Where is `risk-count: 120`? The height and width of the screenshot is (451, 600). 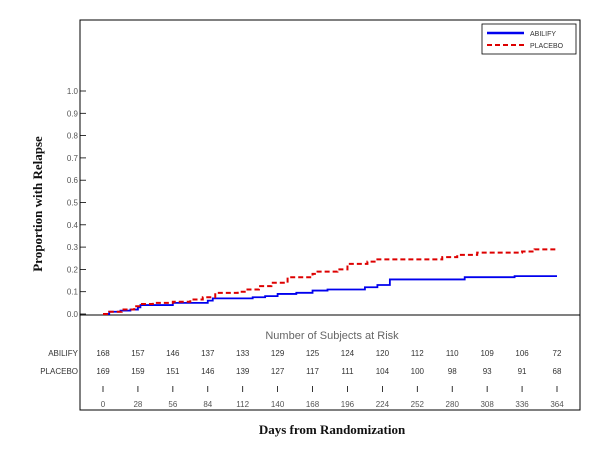 risk-count: 120 is located at coordinates (383, 353).